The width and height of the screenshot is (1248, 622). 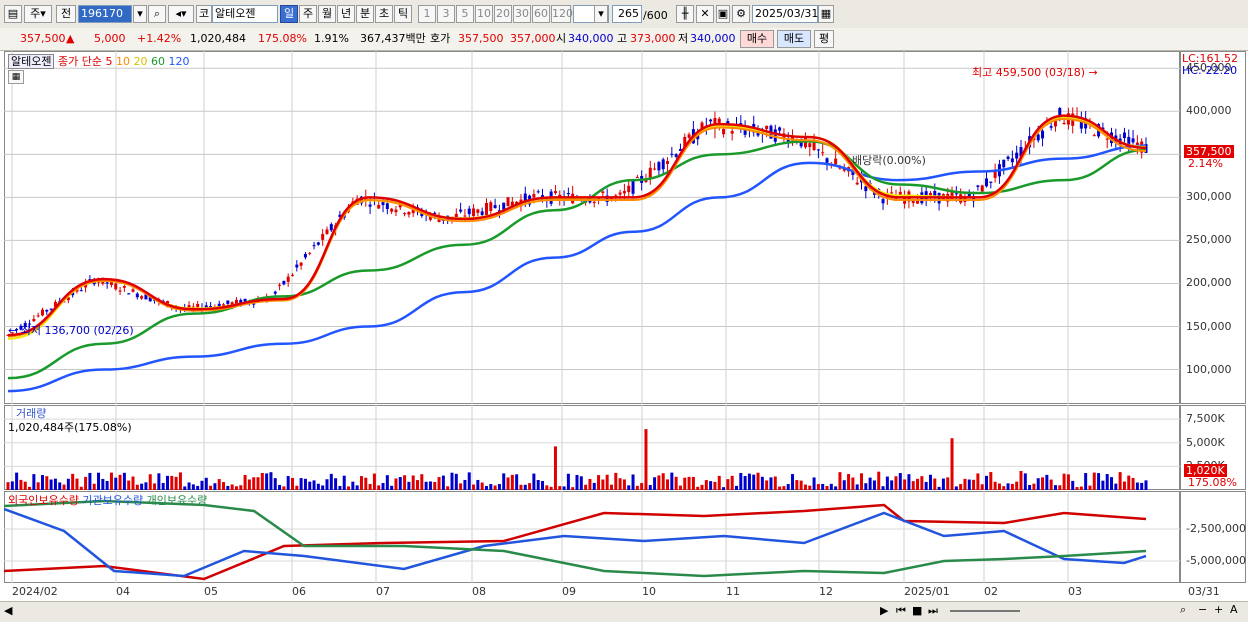 I want to click on candle-icon: ╫, so click(x=685, y=14).